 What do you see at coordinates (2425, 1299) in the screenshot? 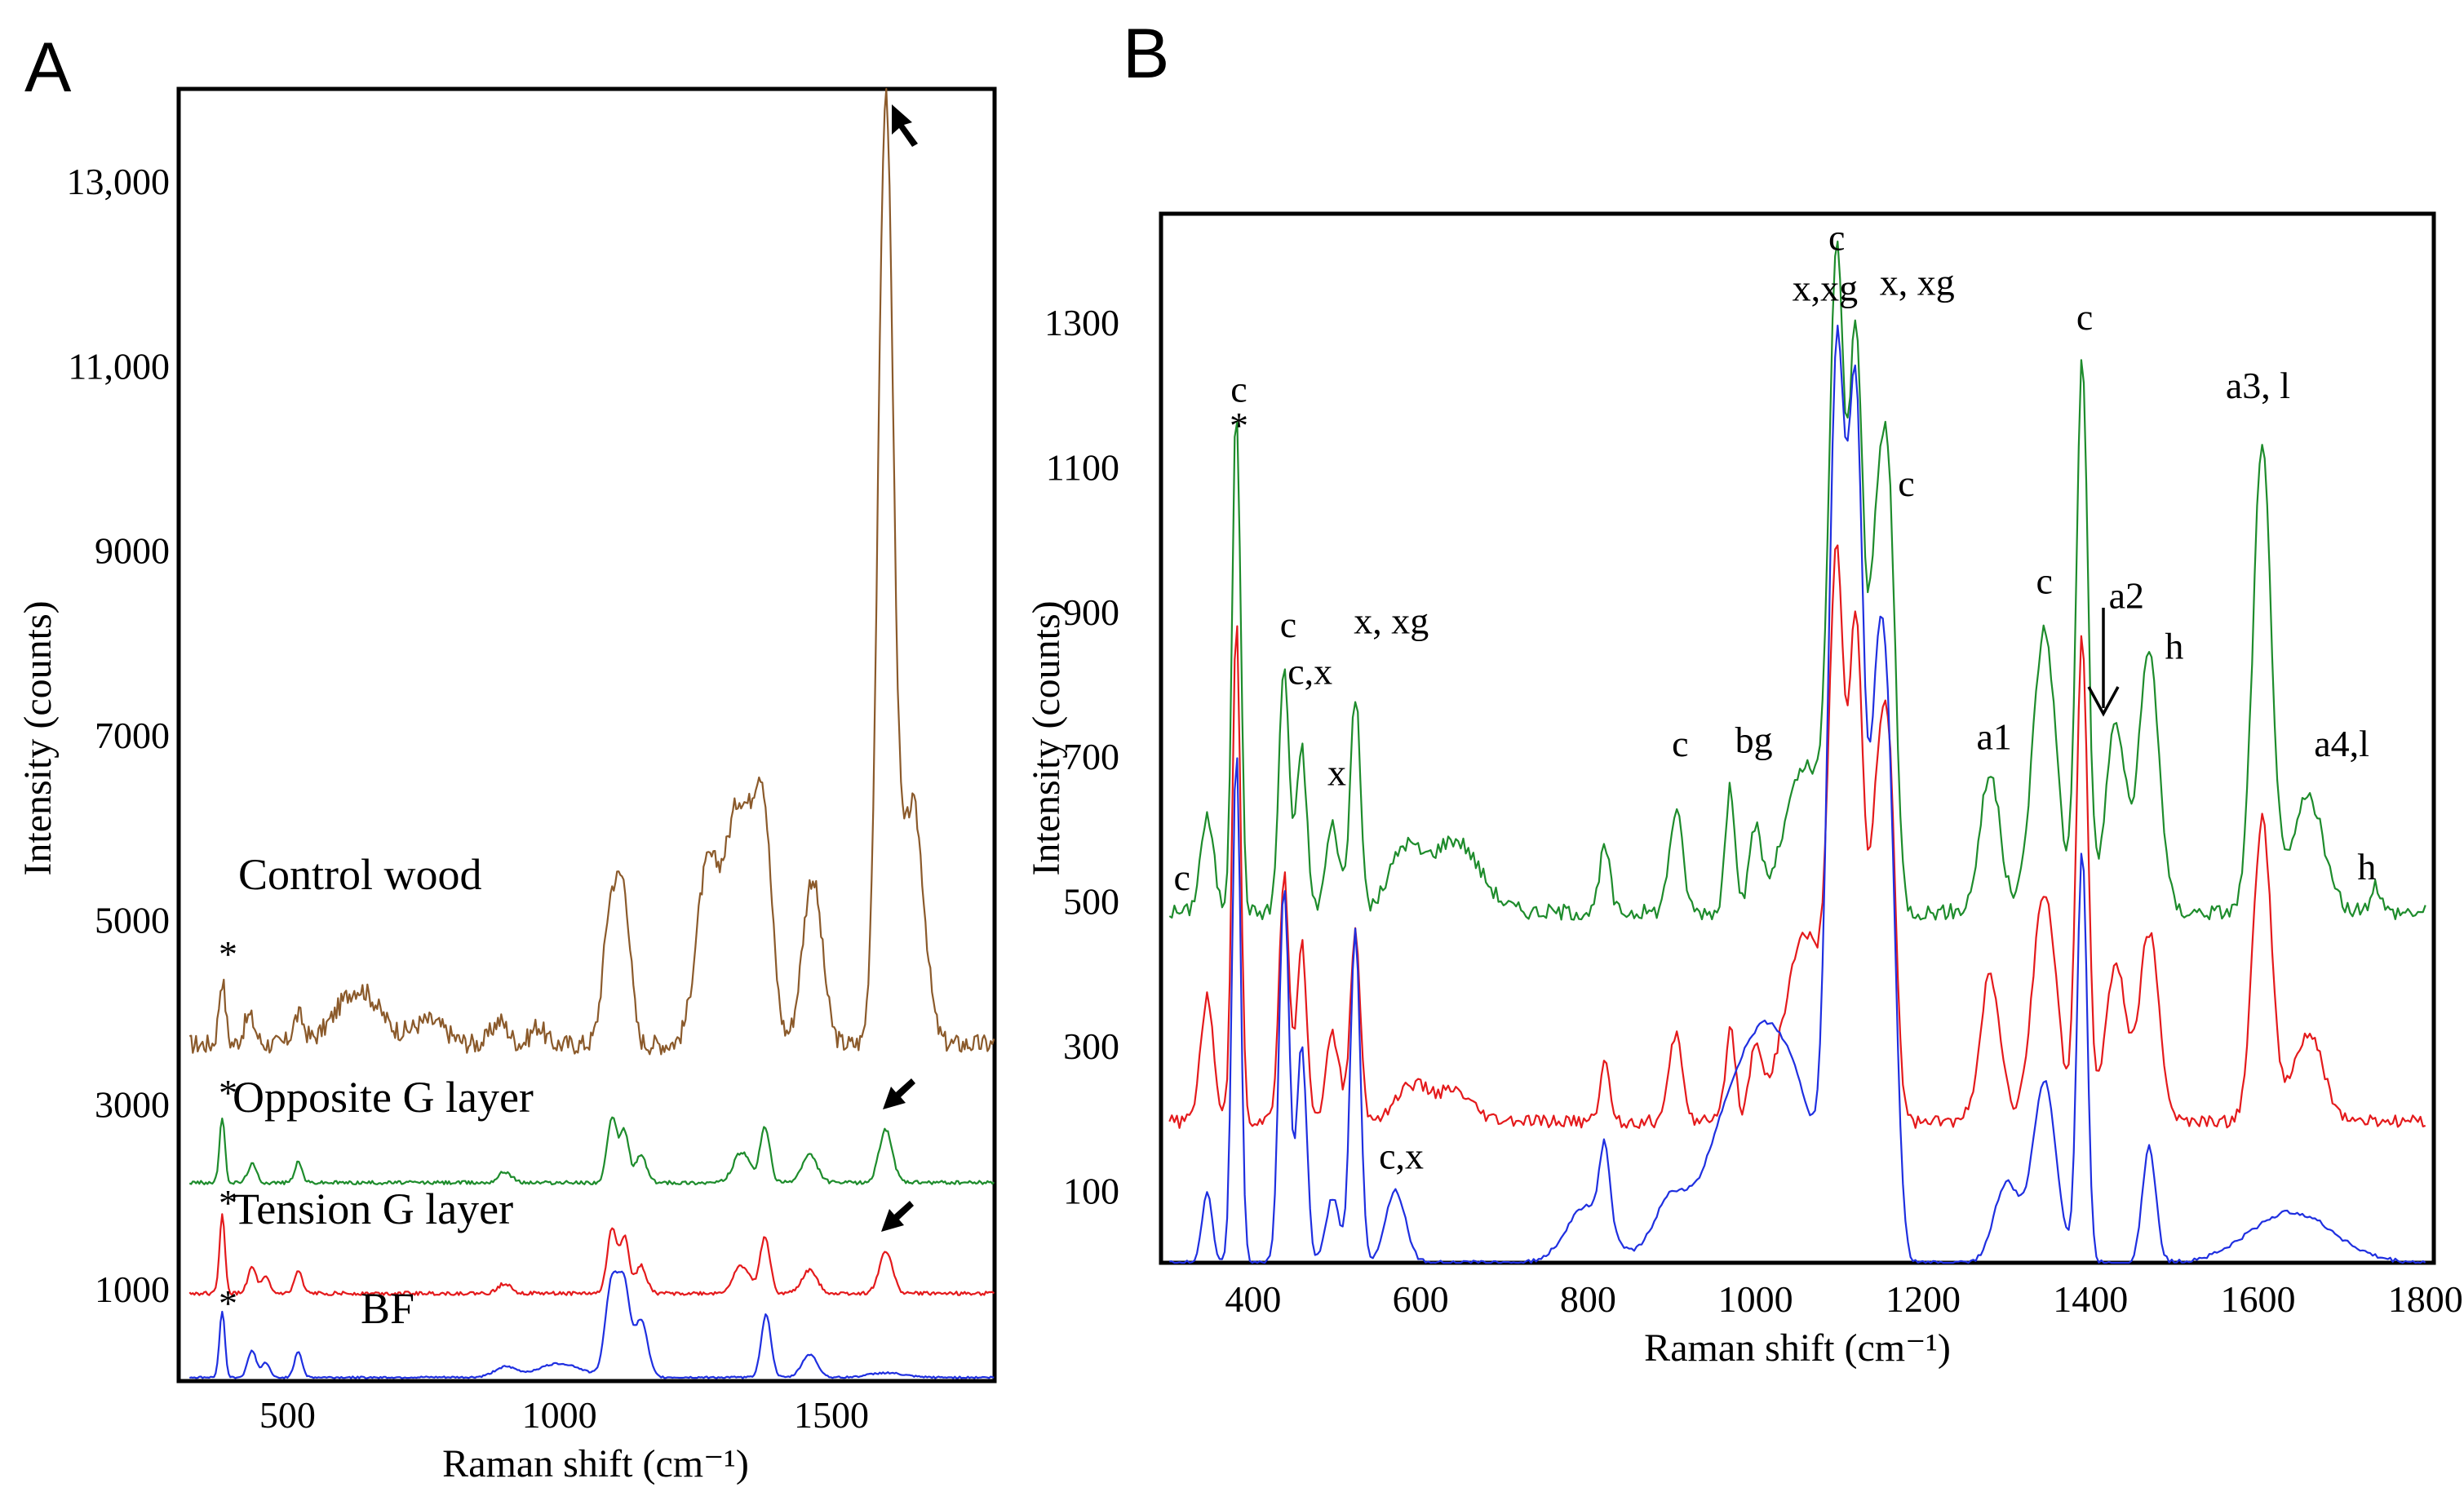
I see `panel-b-x-tick-label: 1800` at bounding box center [2425, 1299].